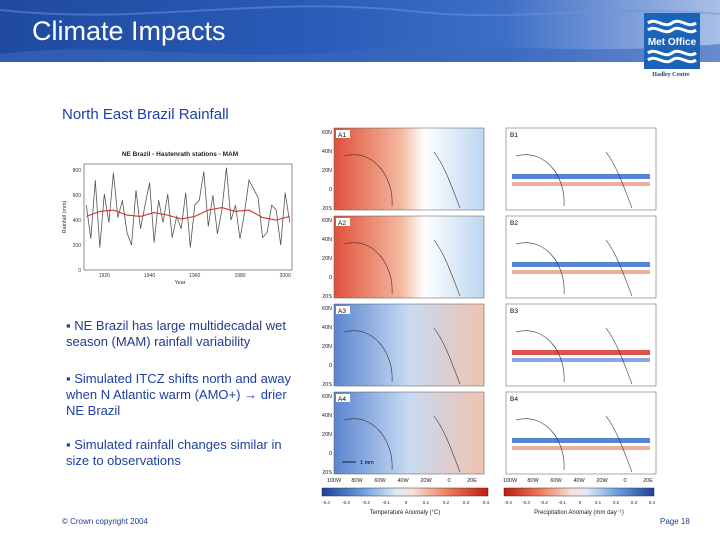 The height and width of the screenshot is (540, 720). What do you see at coordinates (188, 214) in the screenshot?
I see `smoothed-series-line` at bounding box center [188, 214].